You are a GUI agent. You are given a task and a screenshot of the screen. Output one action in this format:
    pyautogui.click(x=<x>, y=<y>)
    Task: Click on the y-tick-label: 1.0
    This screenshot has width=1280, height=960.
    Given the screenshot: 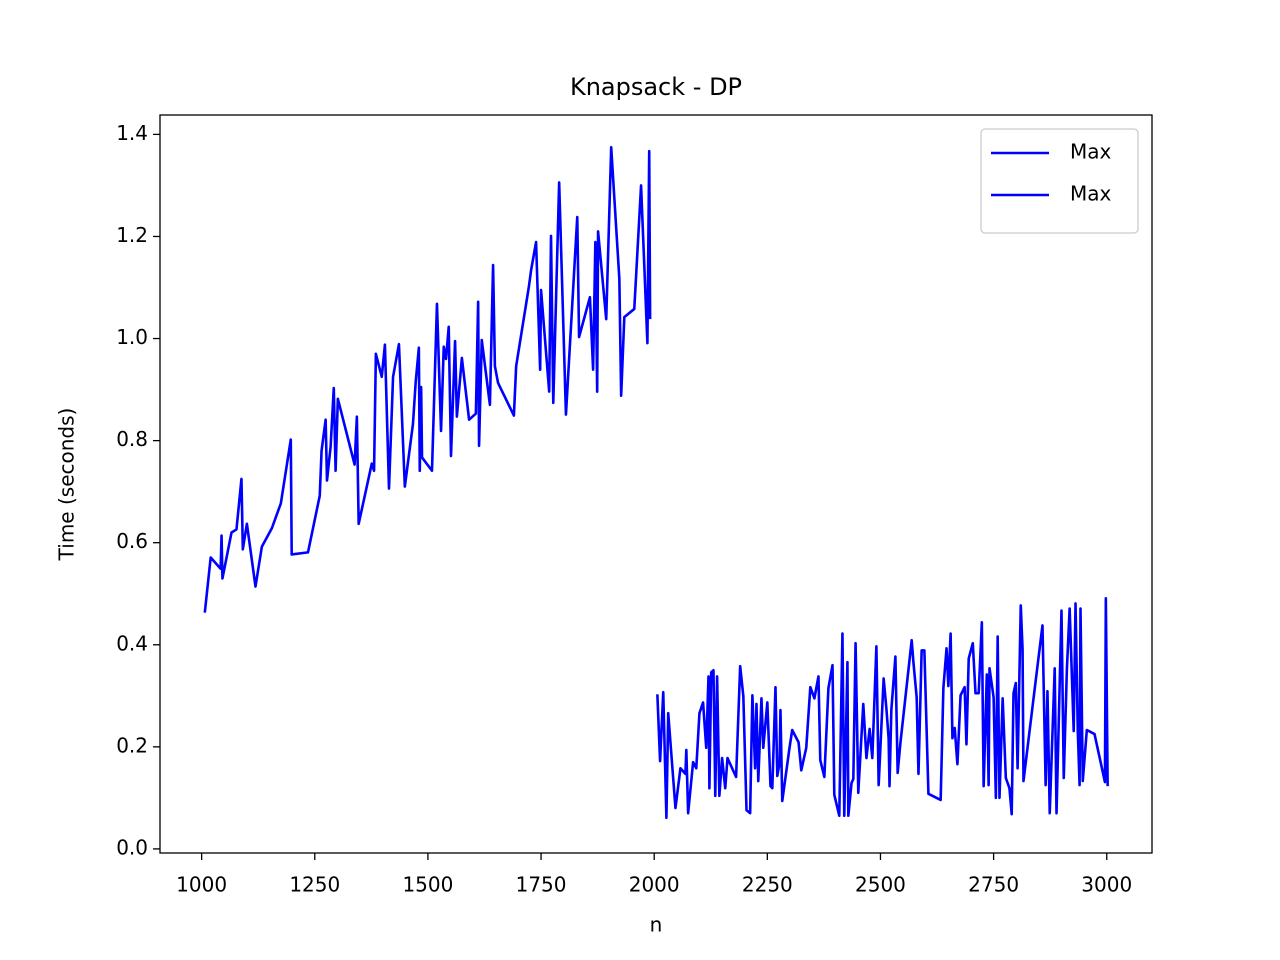 What is the action you would take?
    pyautogui.click(x=132, y=337)
    